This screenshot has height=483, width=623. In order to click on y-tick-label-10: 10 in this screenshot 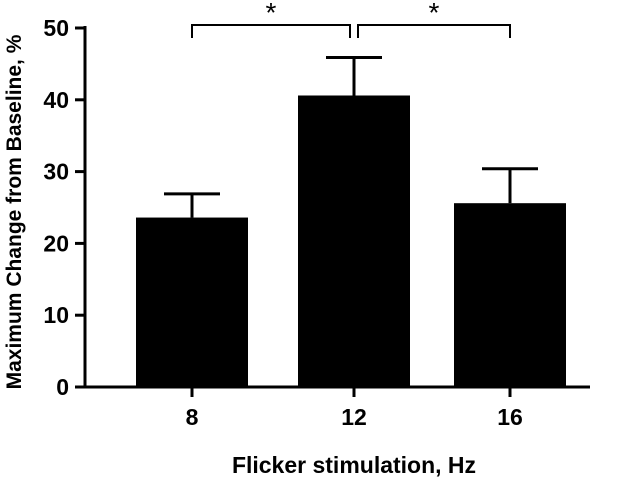, I will do `click(56, 315)`.